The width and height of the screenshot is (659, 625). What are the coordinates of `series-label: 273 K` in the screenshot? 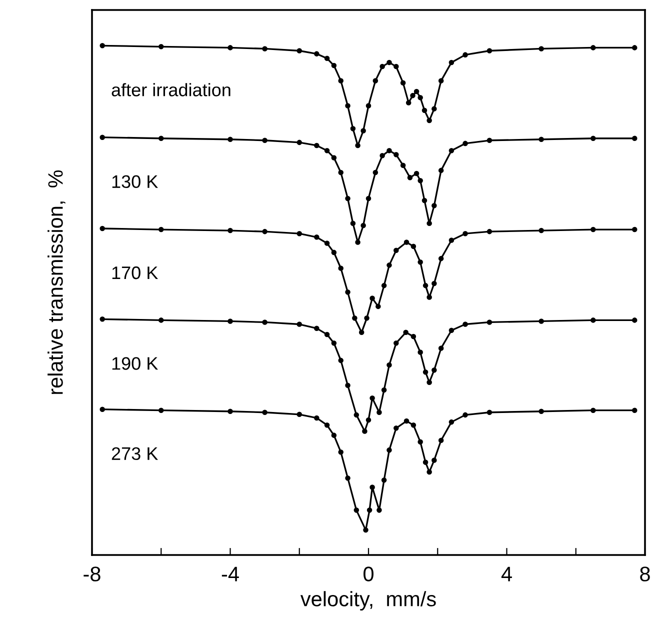 It's located at (135, 453).